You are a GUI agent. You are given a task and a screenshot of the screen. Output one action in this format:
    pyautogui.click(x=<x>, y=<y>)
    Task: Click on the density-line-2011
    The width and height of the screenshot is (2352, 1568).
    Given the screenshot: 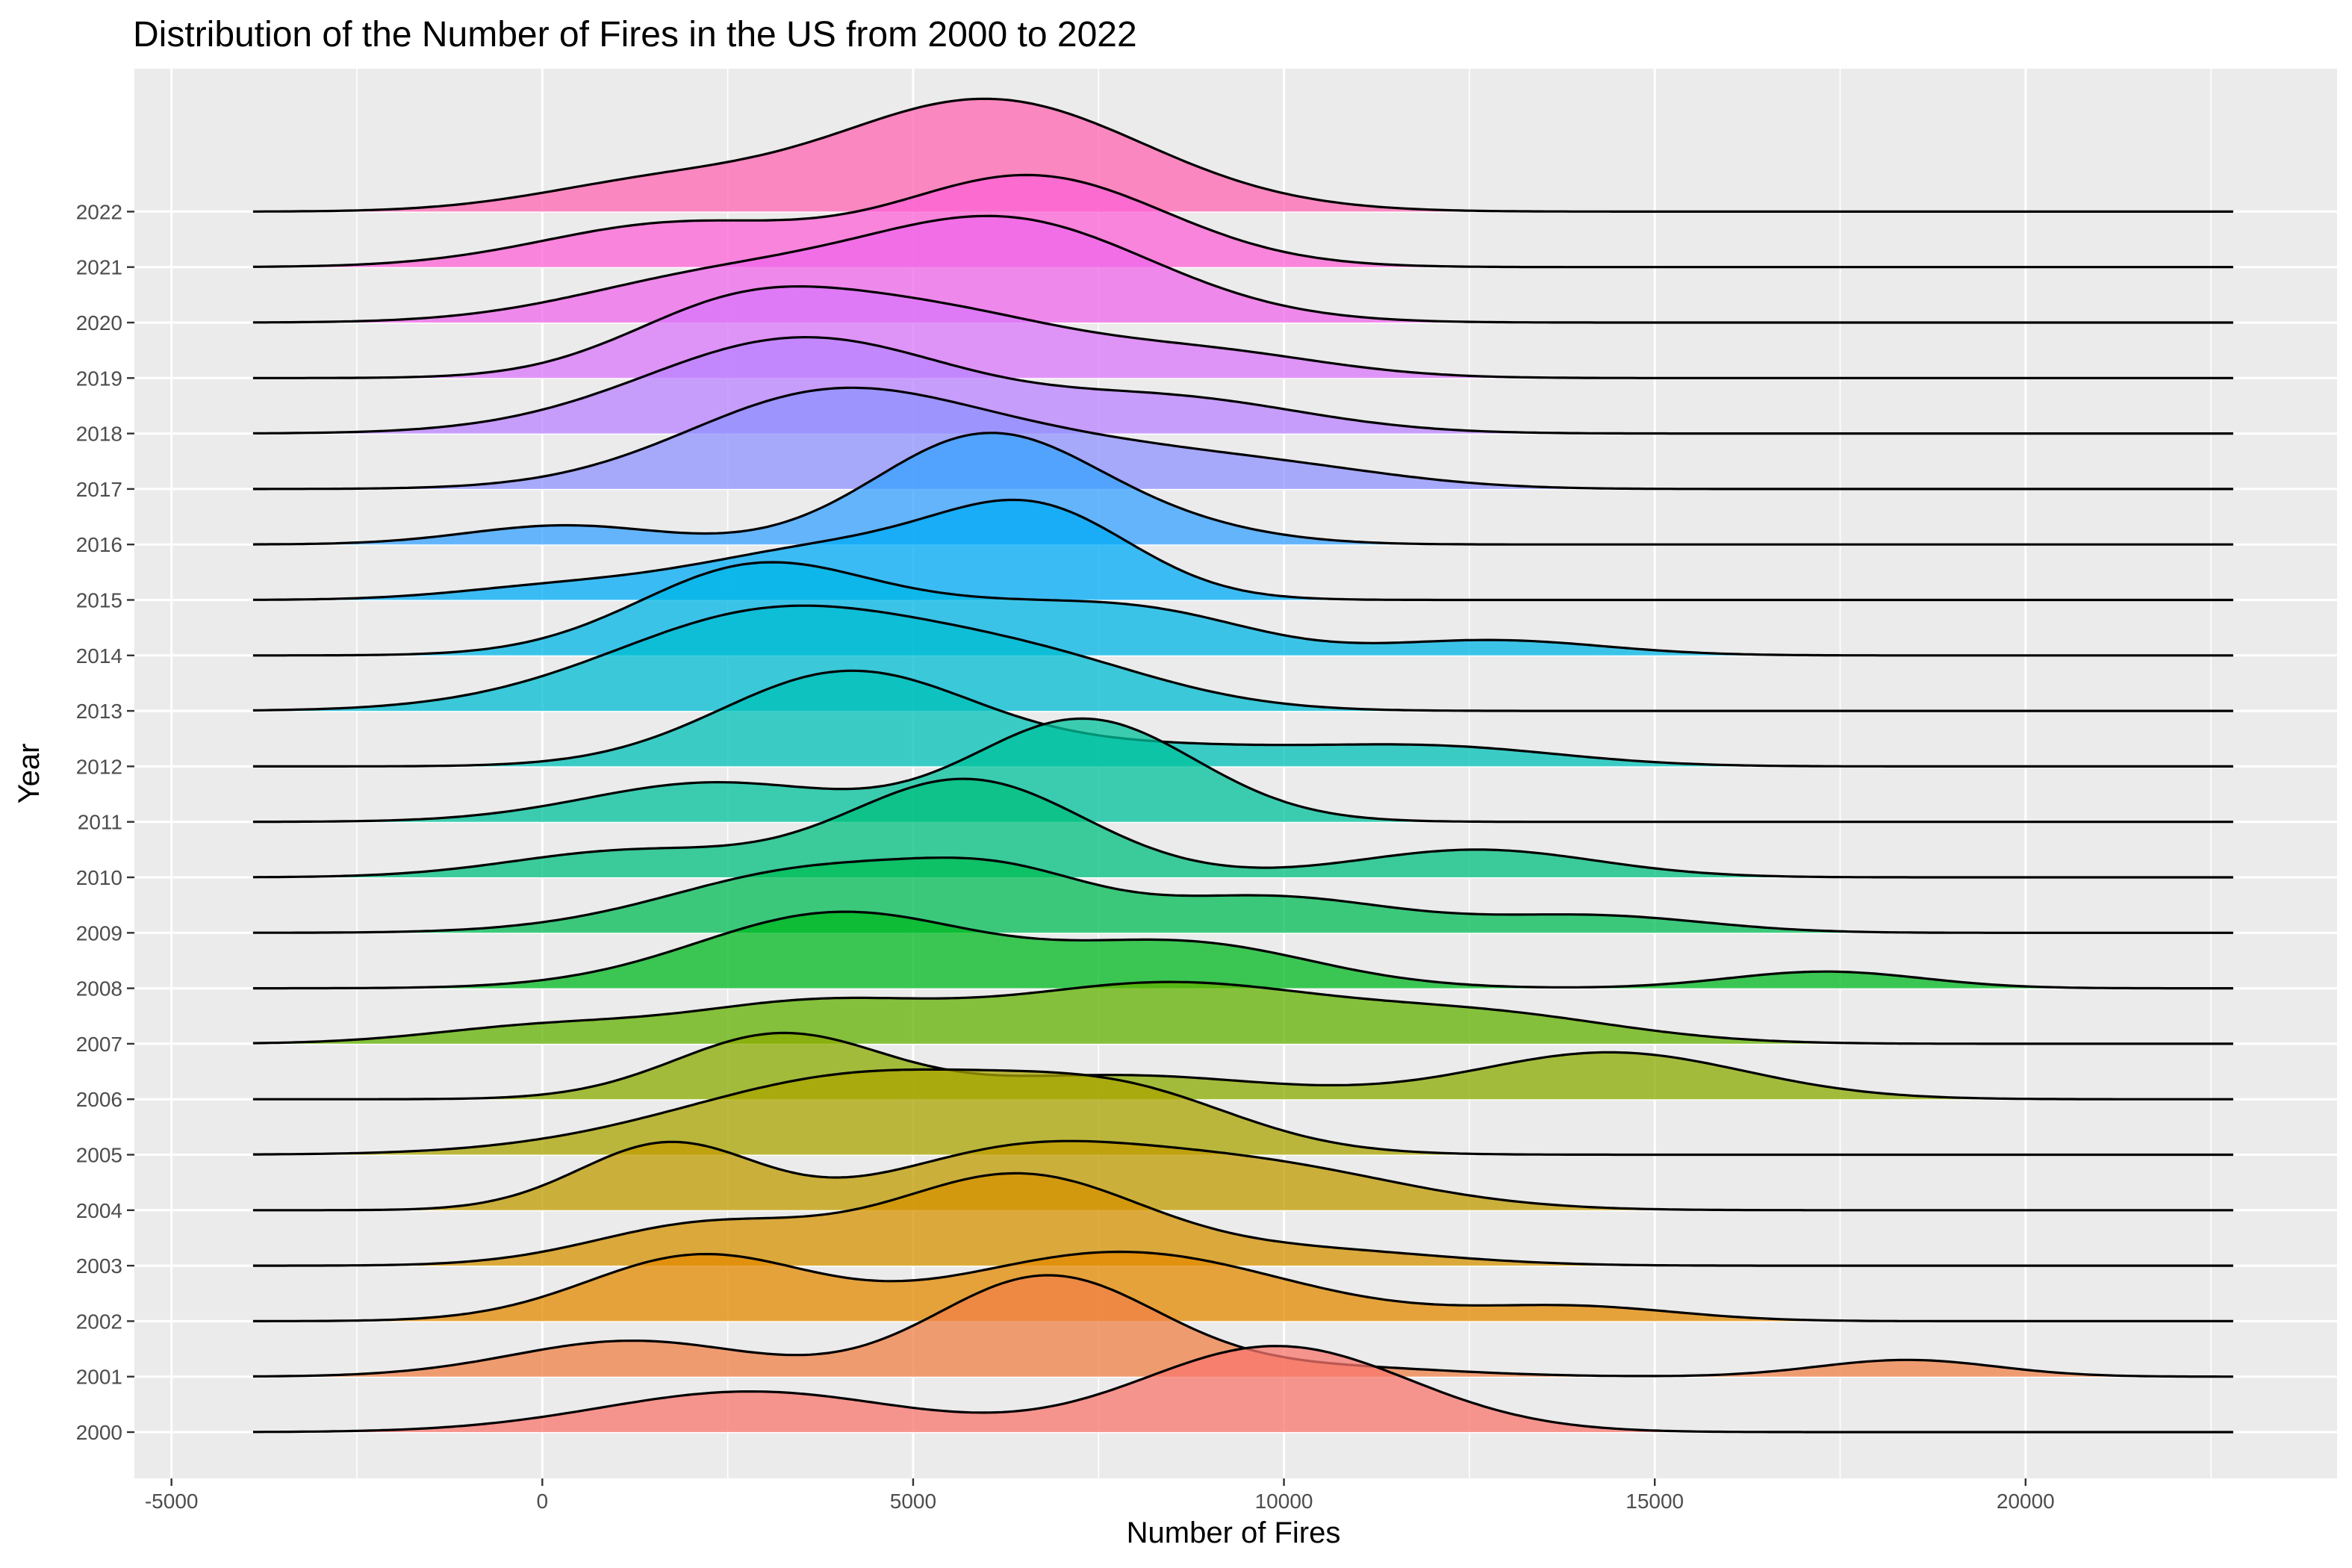 What is the action you would take?
    pyautogui.click(x=1242, y=771)
    